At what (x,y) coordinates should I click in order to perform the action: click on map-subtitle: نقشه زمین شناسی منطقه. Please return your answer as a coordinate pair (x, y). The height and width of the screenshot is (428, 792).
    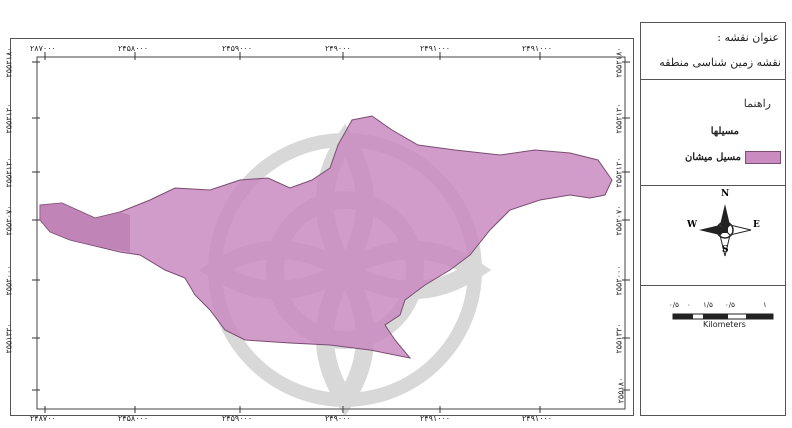
    Looking at the image, I should click on (720, 62).